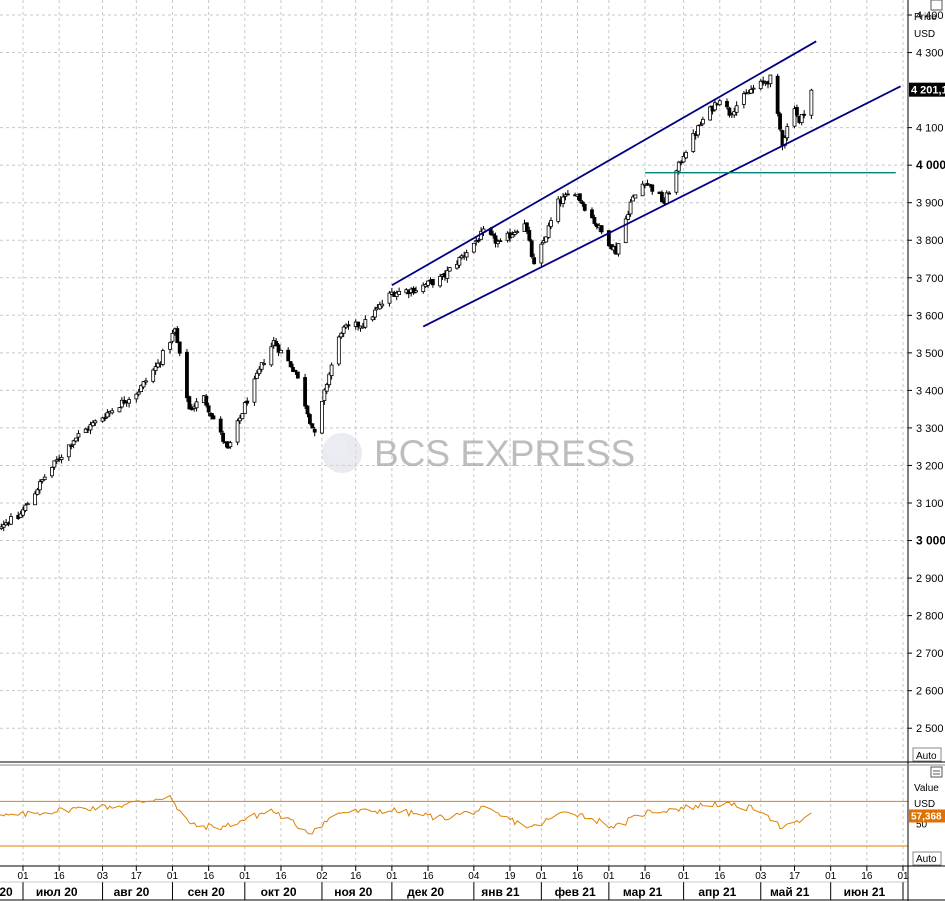 Image resolution: width=945 pixels, height=901 pixels. What do you see at coordinates (406, 814) in the screenshot?
I see `rsi-line` at bounding box center [406, 814].